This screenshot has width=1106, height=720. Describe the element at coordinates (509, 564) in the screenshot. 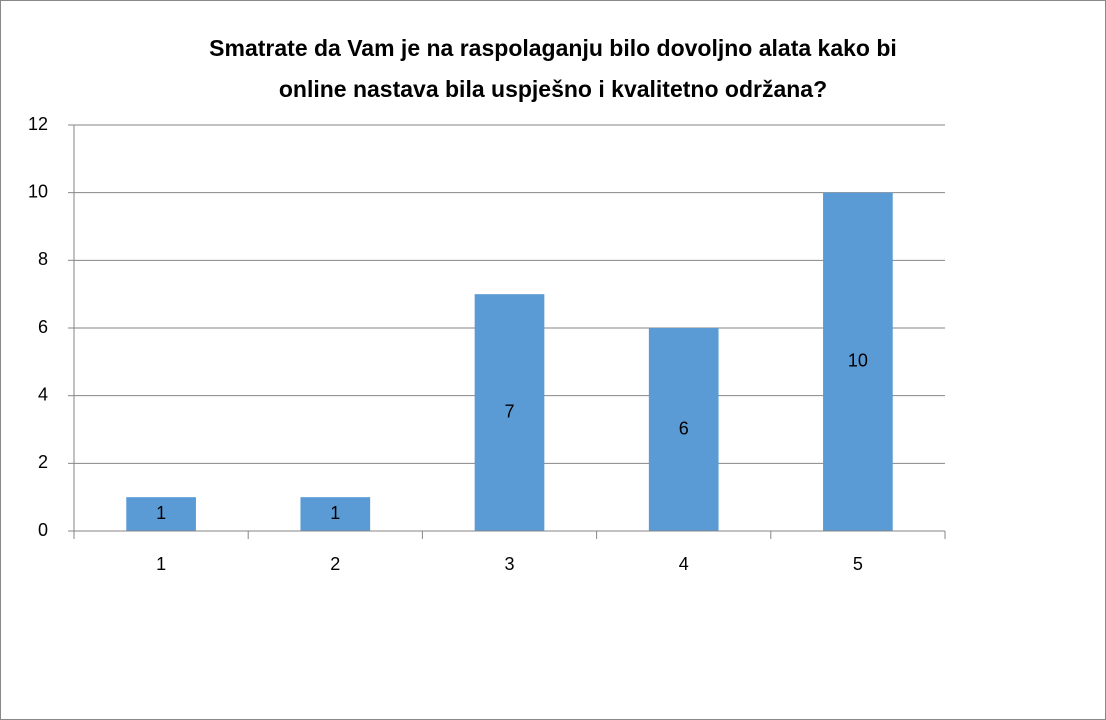

I see `x-tick-label: 3` at that location.